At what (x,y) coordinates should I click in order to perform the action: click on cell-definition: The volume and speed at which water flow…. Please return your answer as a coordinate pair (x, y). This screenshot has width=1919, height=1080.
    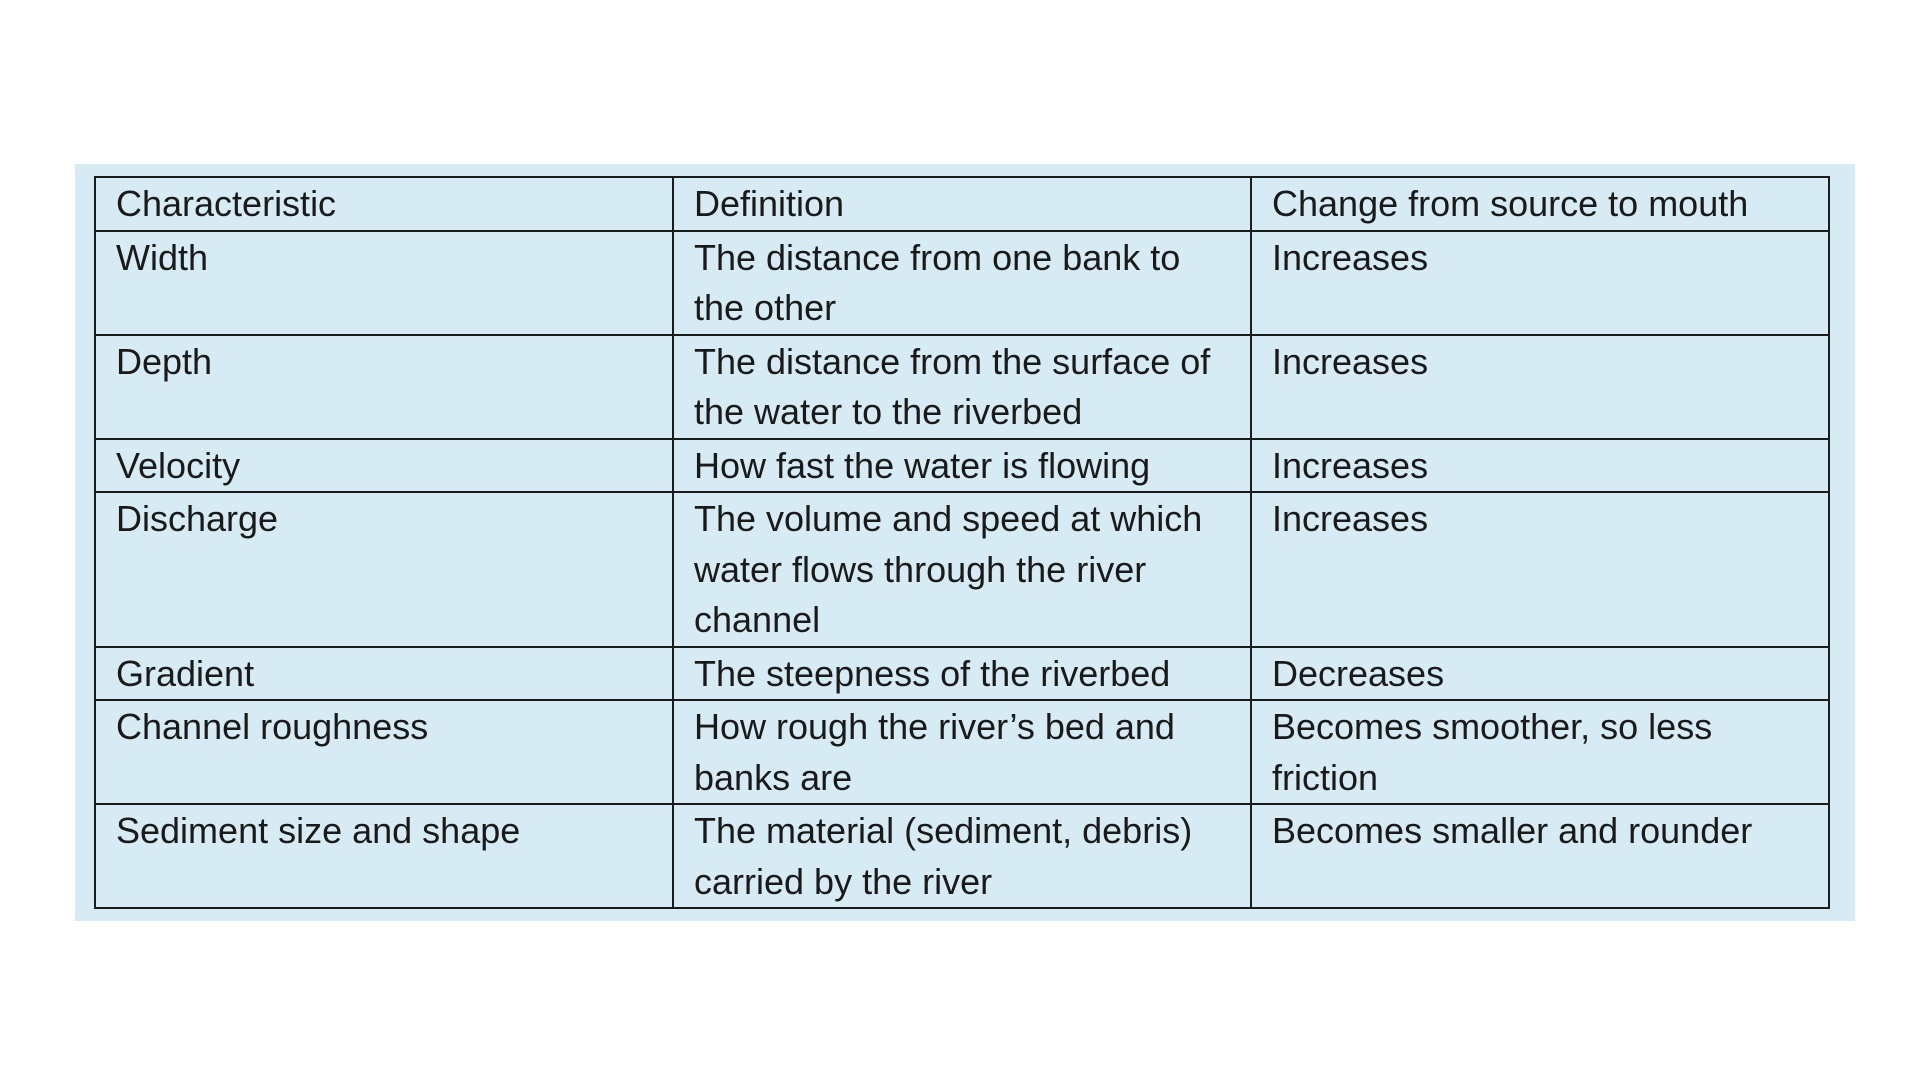
    Looking at the image, I should click on (962, 569).